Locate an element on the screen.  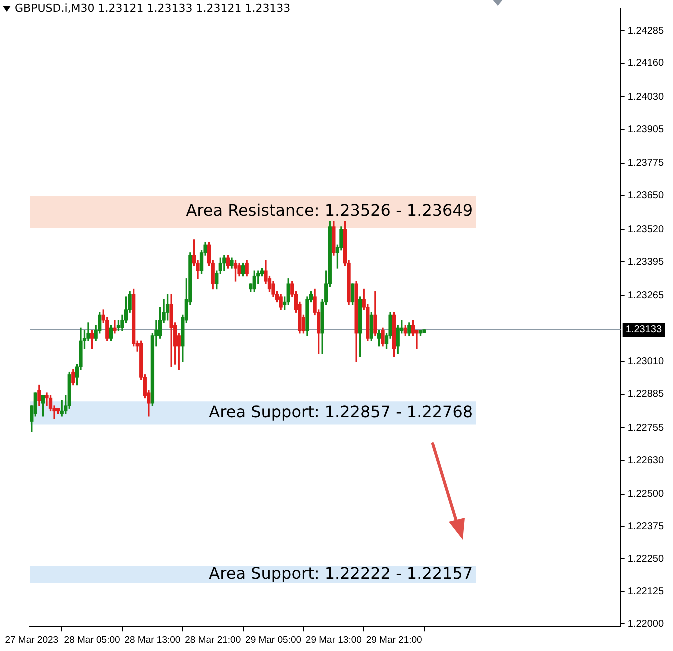
y-tick-label: 1.23650 is located at coordinates (646, 196).